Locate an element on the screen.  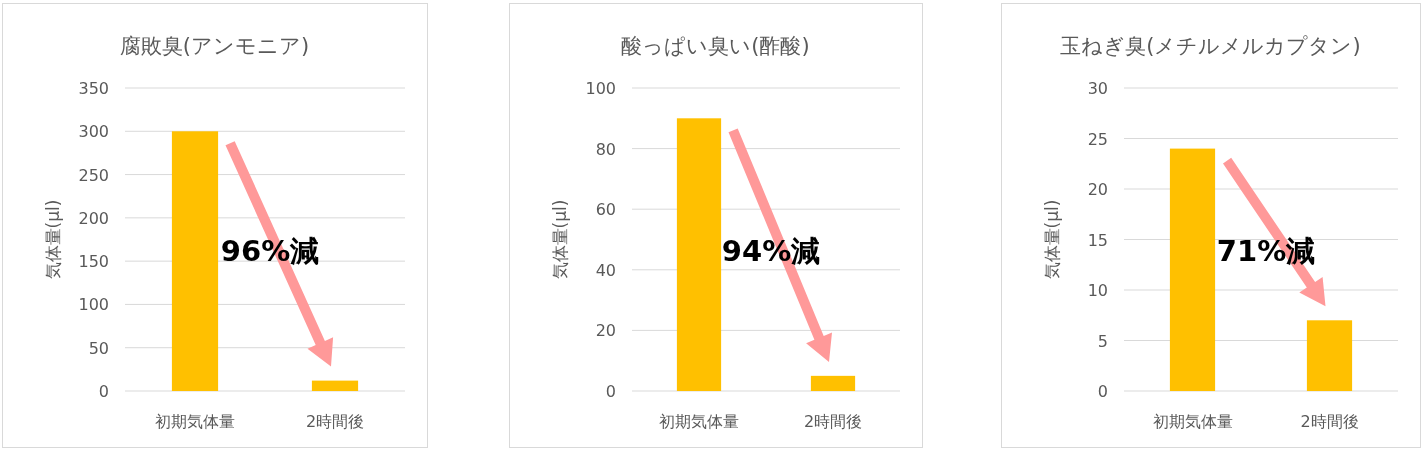
y-tick-label: 5 is located at coordinates (1102, 341).